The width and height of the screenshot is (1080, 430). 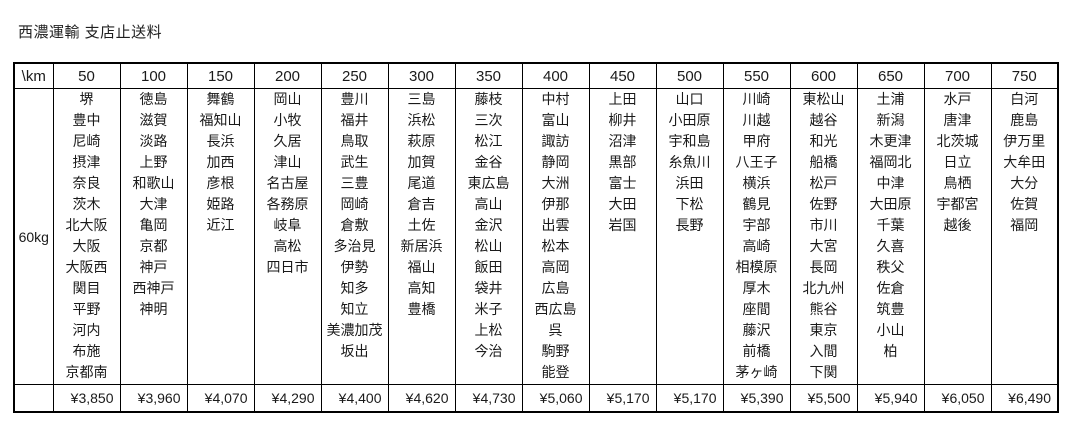 I want to click on city-name: 徳島, so click(x=153, y=99).